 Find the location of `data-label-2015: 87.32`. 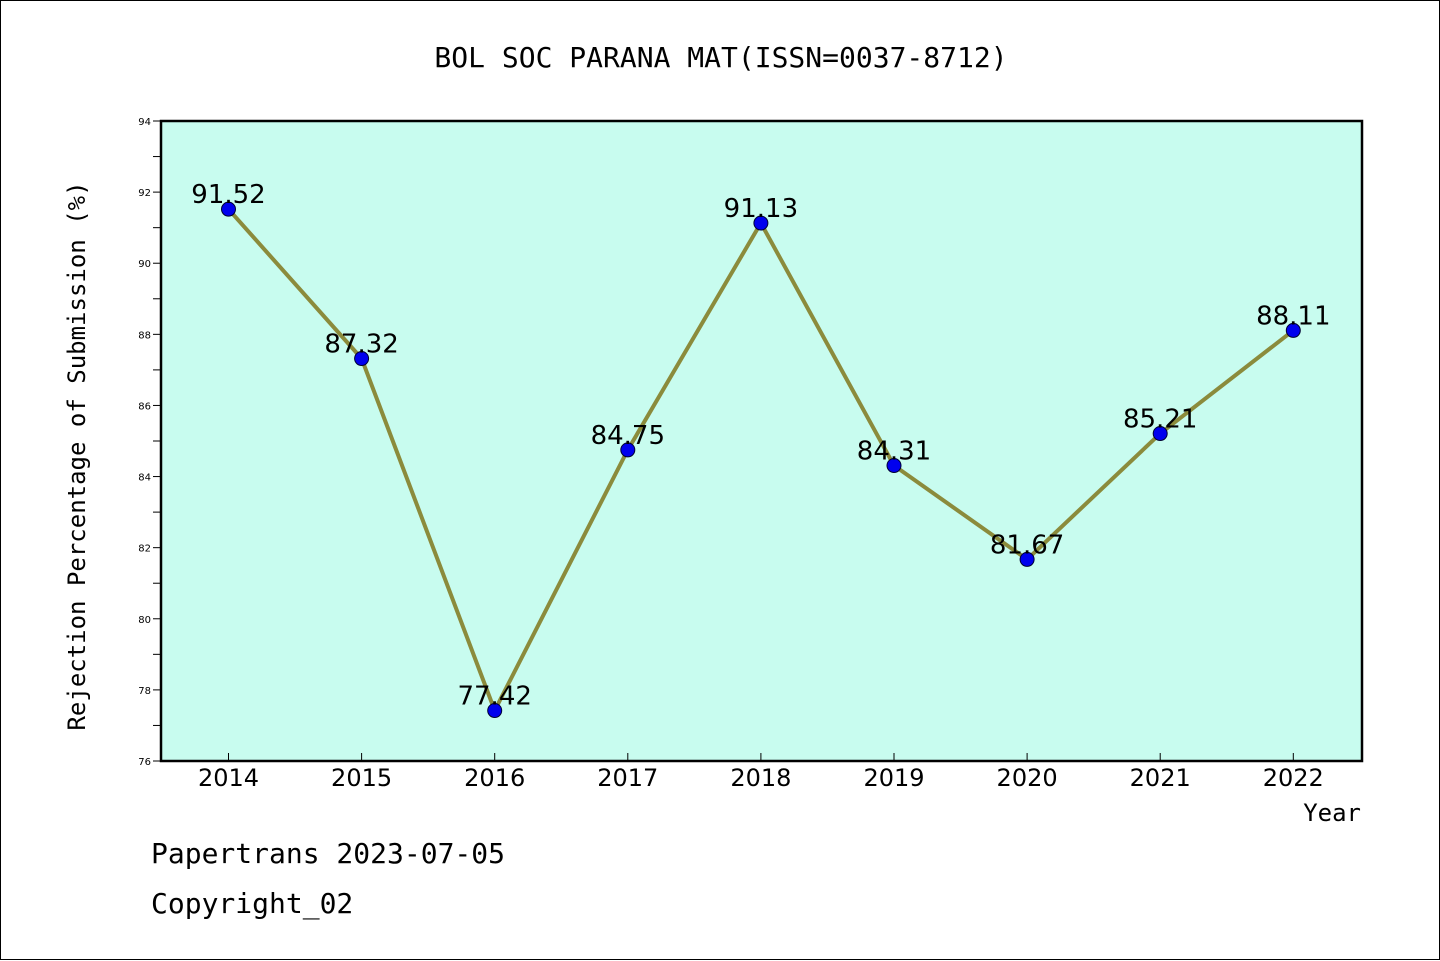

data-label-2015: 87.32 is located at coordinates (361, 345).